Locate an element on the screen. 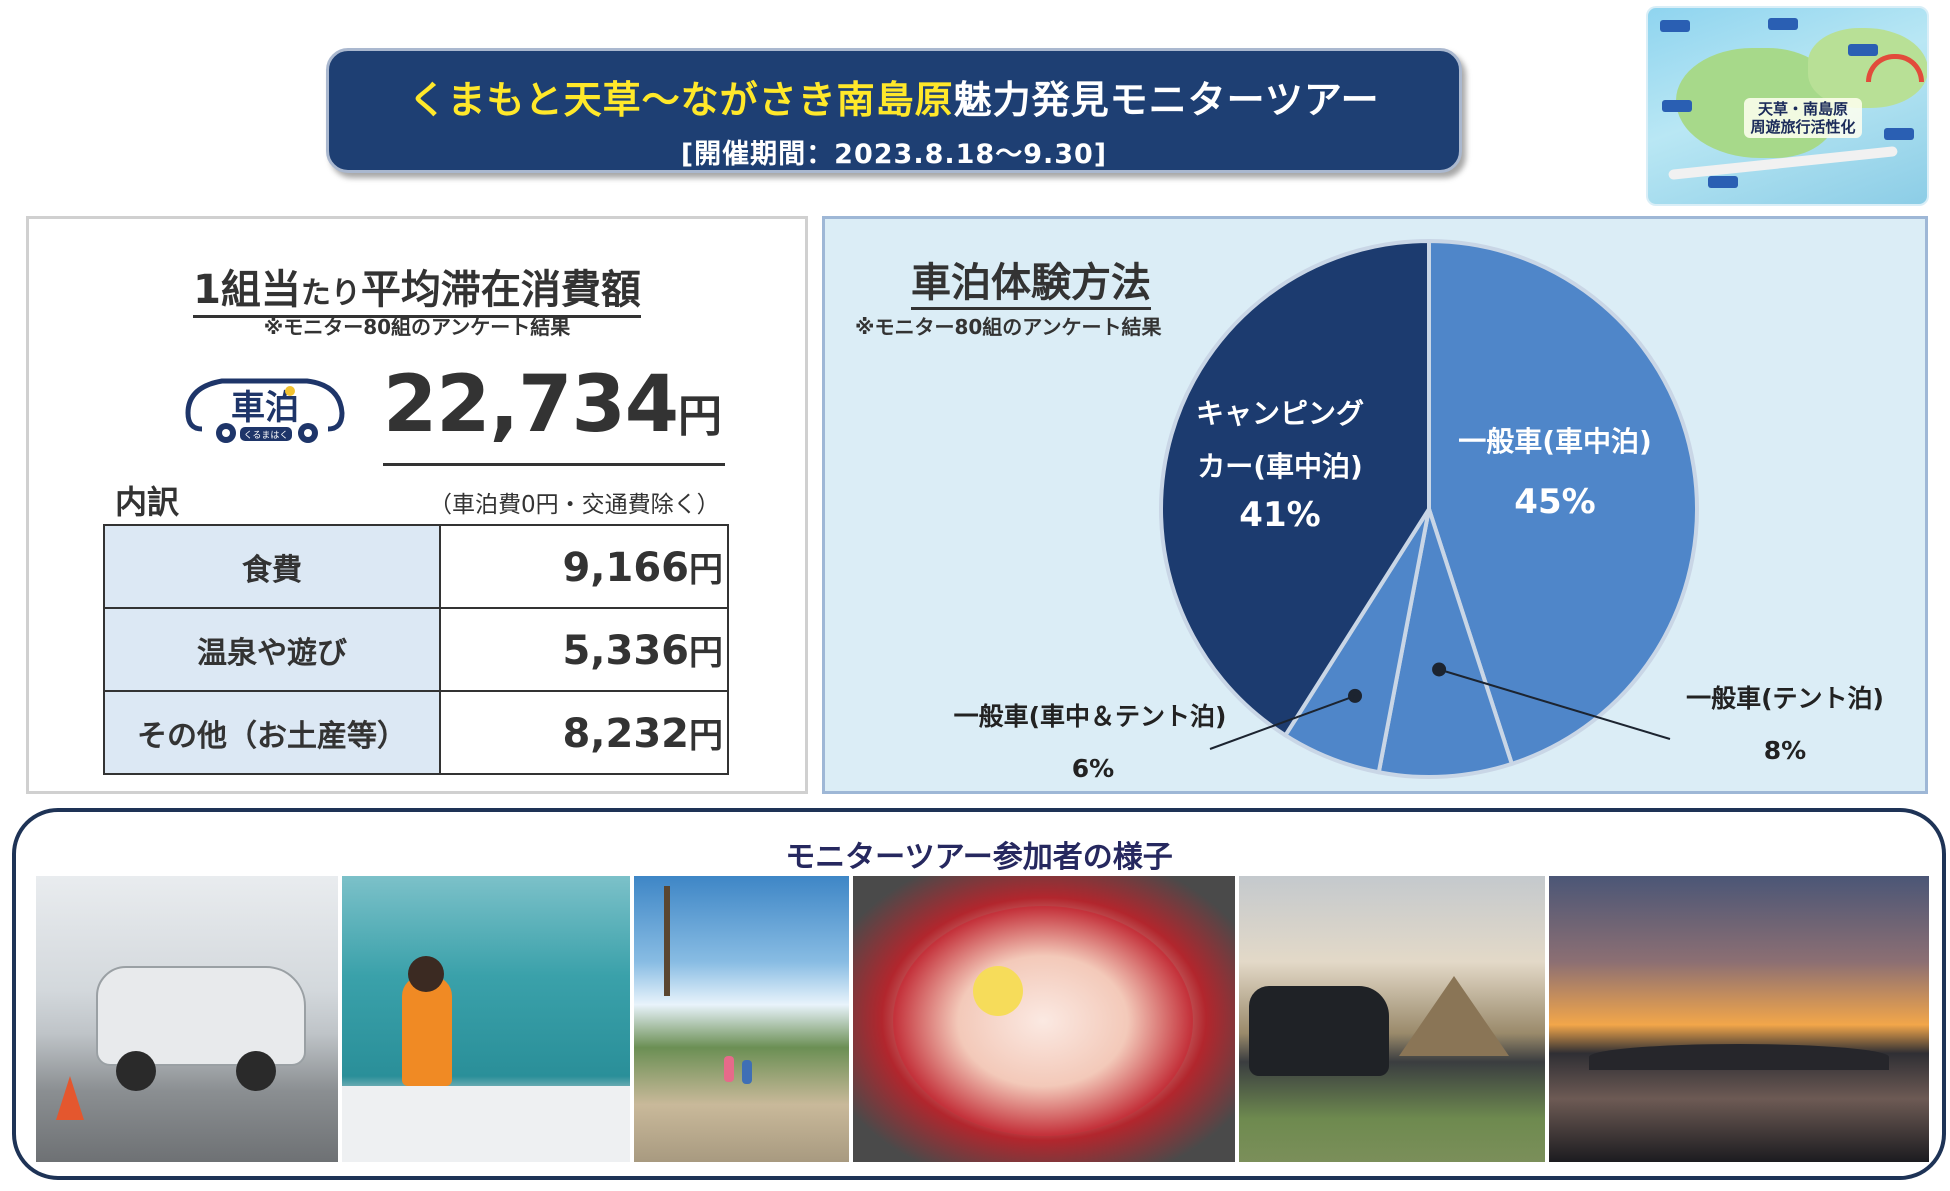  spending-title: 1組当たり平均滞在消費額 is located at coordinates (417, 287).